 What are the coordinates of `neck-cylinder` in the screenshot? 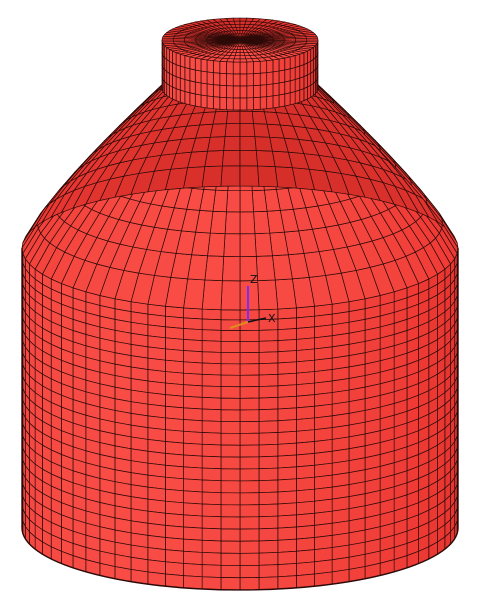 It's located at (240, 75).